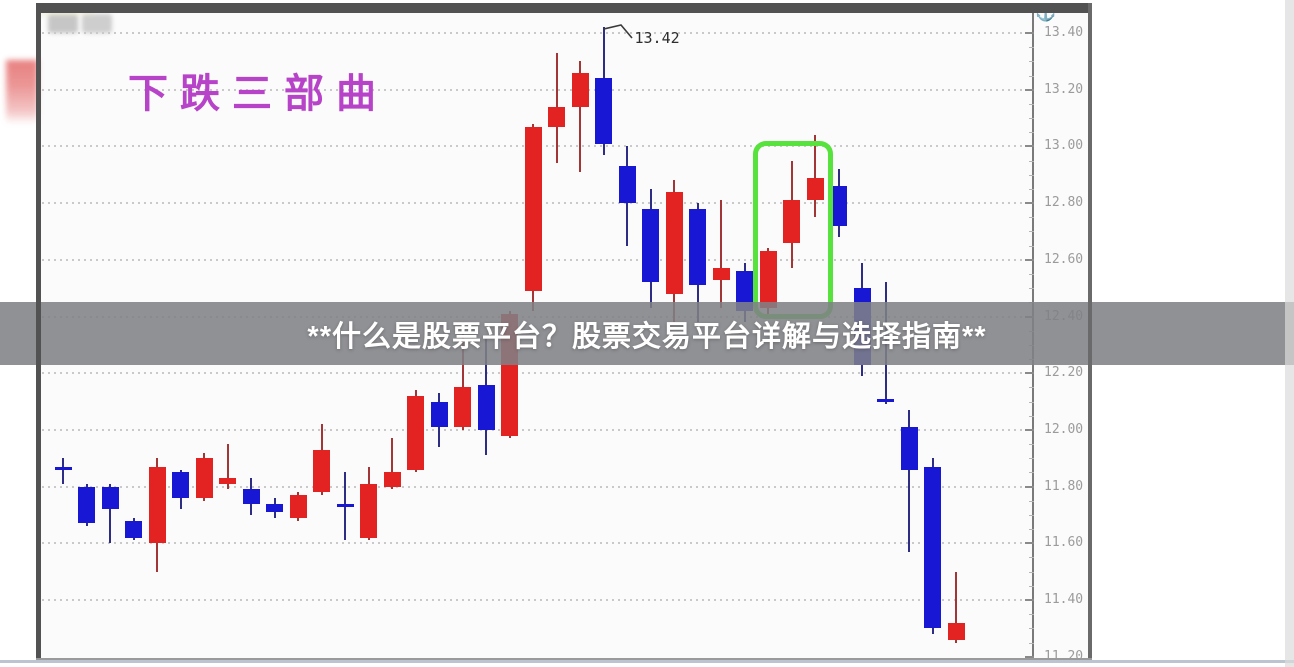 This screenshot has height=667, width=1294. I want to click on axis-label: 12.20, so click(1064, 373).